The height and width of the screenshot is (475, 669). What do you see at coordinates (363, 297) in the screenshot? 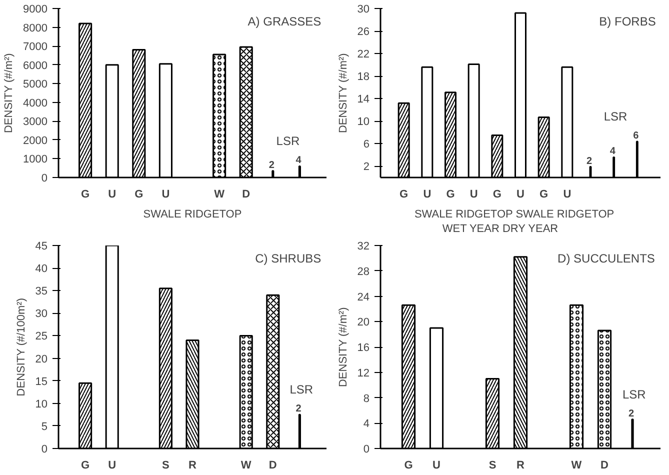
I see `y-tick-label: 24` at bounding box center [363, 297].